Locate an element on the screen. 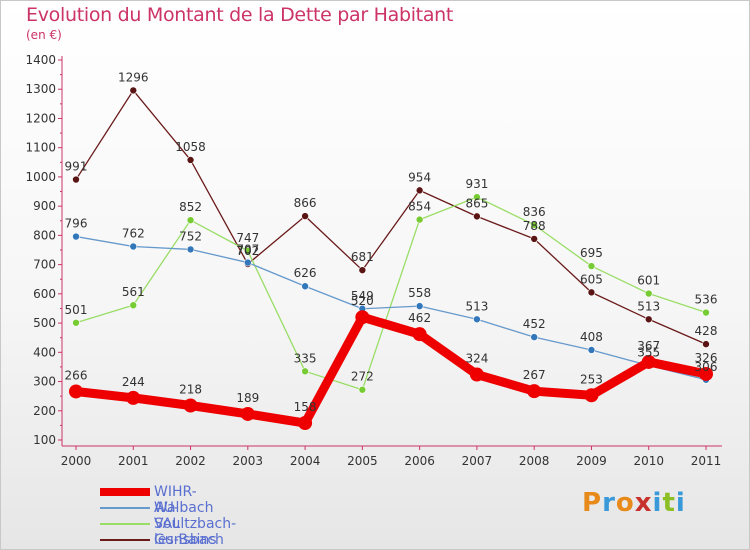 This screenshot has height=550, width=750. logo-letter: P is located at coordinates (592, 503).